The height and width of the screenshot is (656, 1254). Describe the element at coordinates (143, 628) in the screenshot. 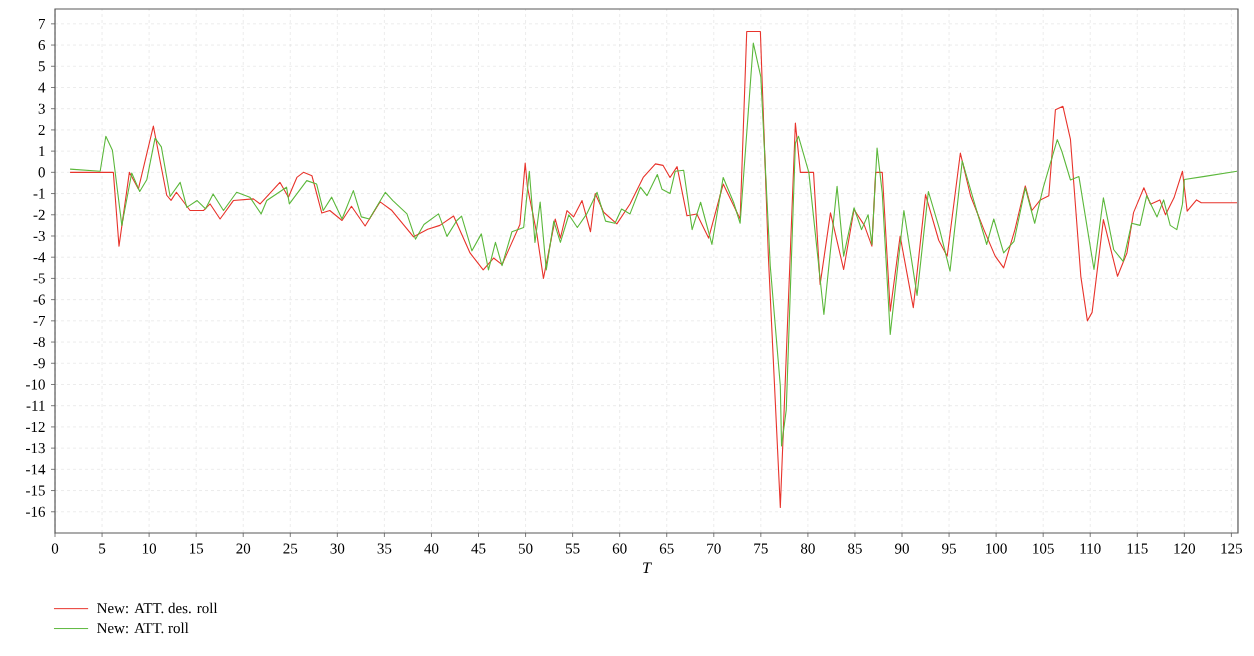

I see `legend-label: New: ATT. roll` at that location.